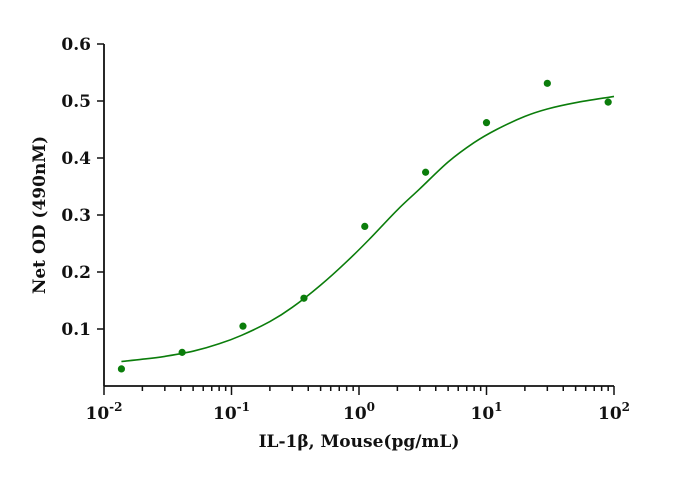 The height and width of the screenshot is (479, 692). I want to click on x-tick-exponent: 0, so click(371, 407).